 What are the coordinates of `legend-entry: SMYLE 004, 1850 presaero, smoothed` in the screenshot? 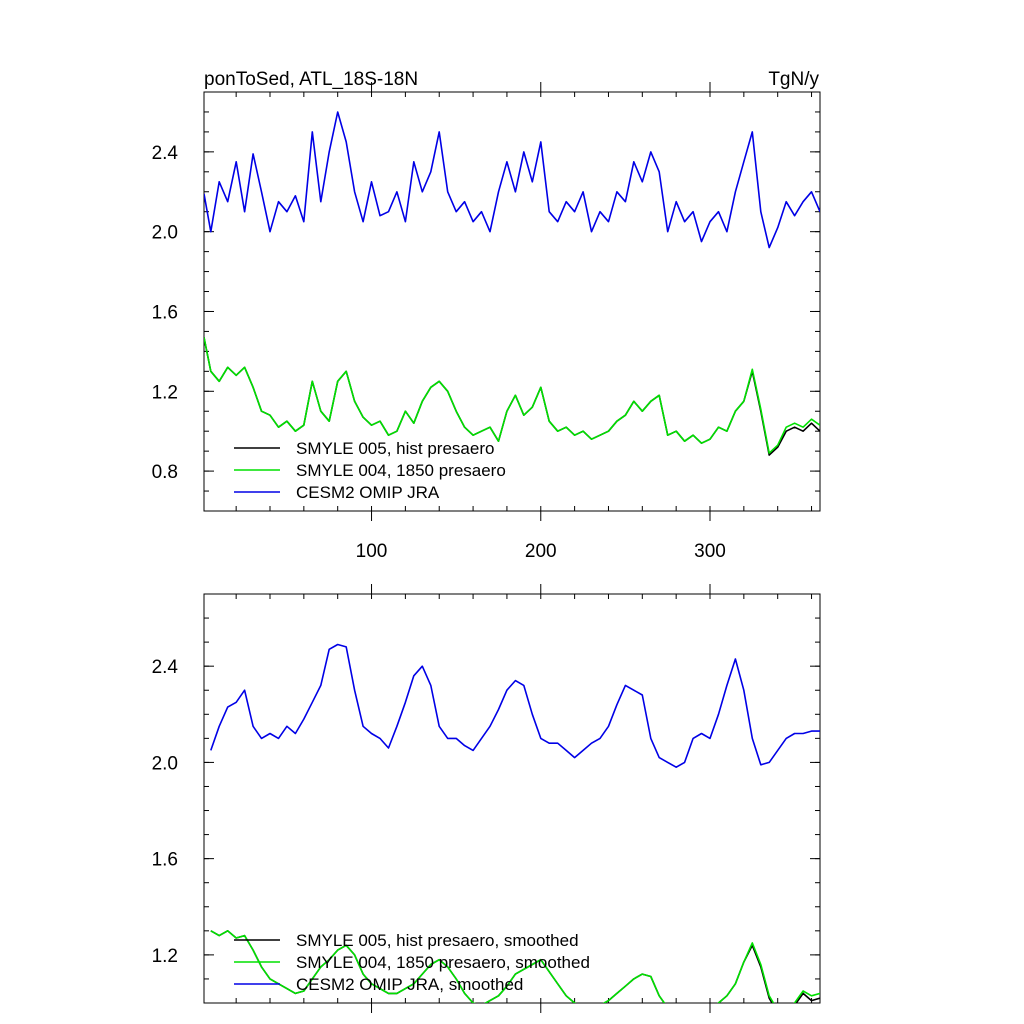 It's located at (443, 962).